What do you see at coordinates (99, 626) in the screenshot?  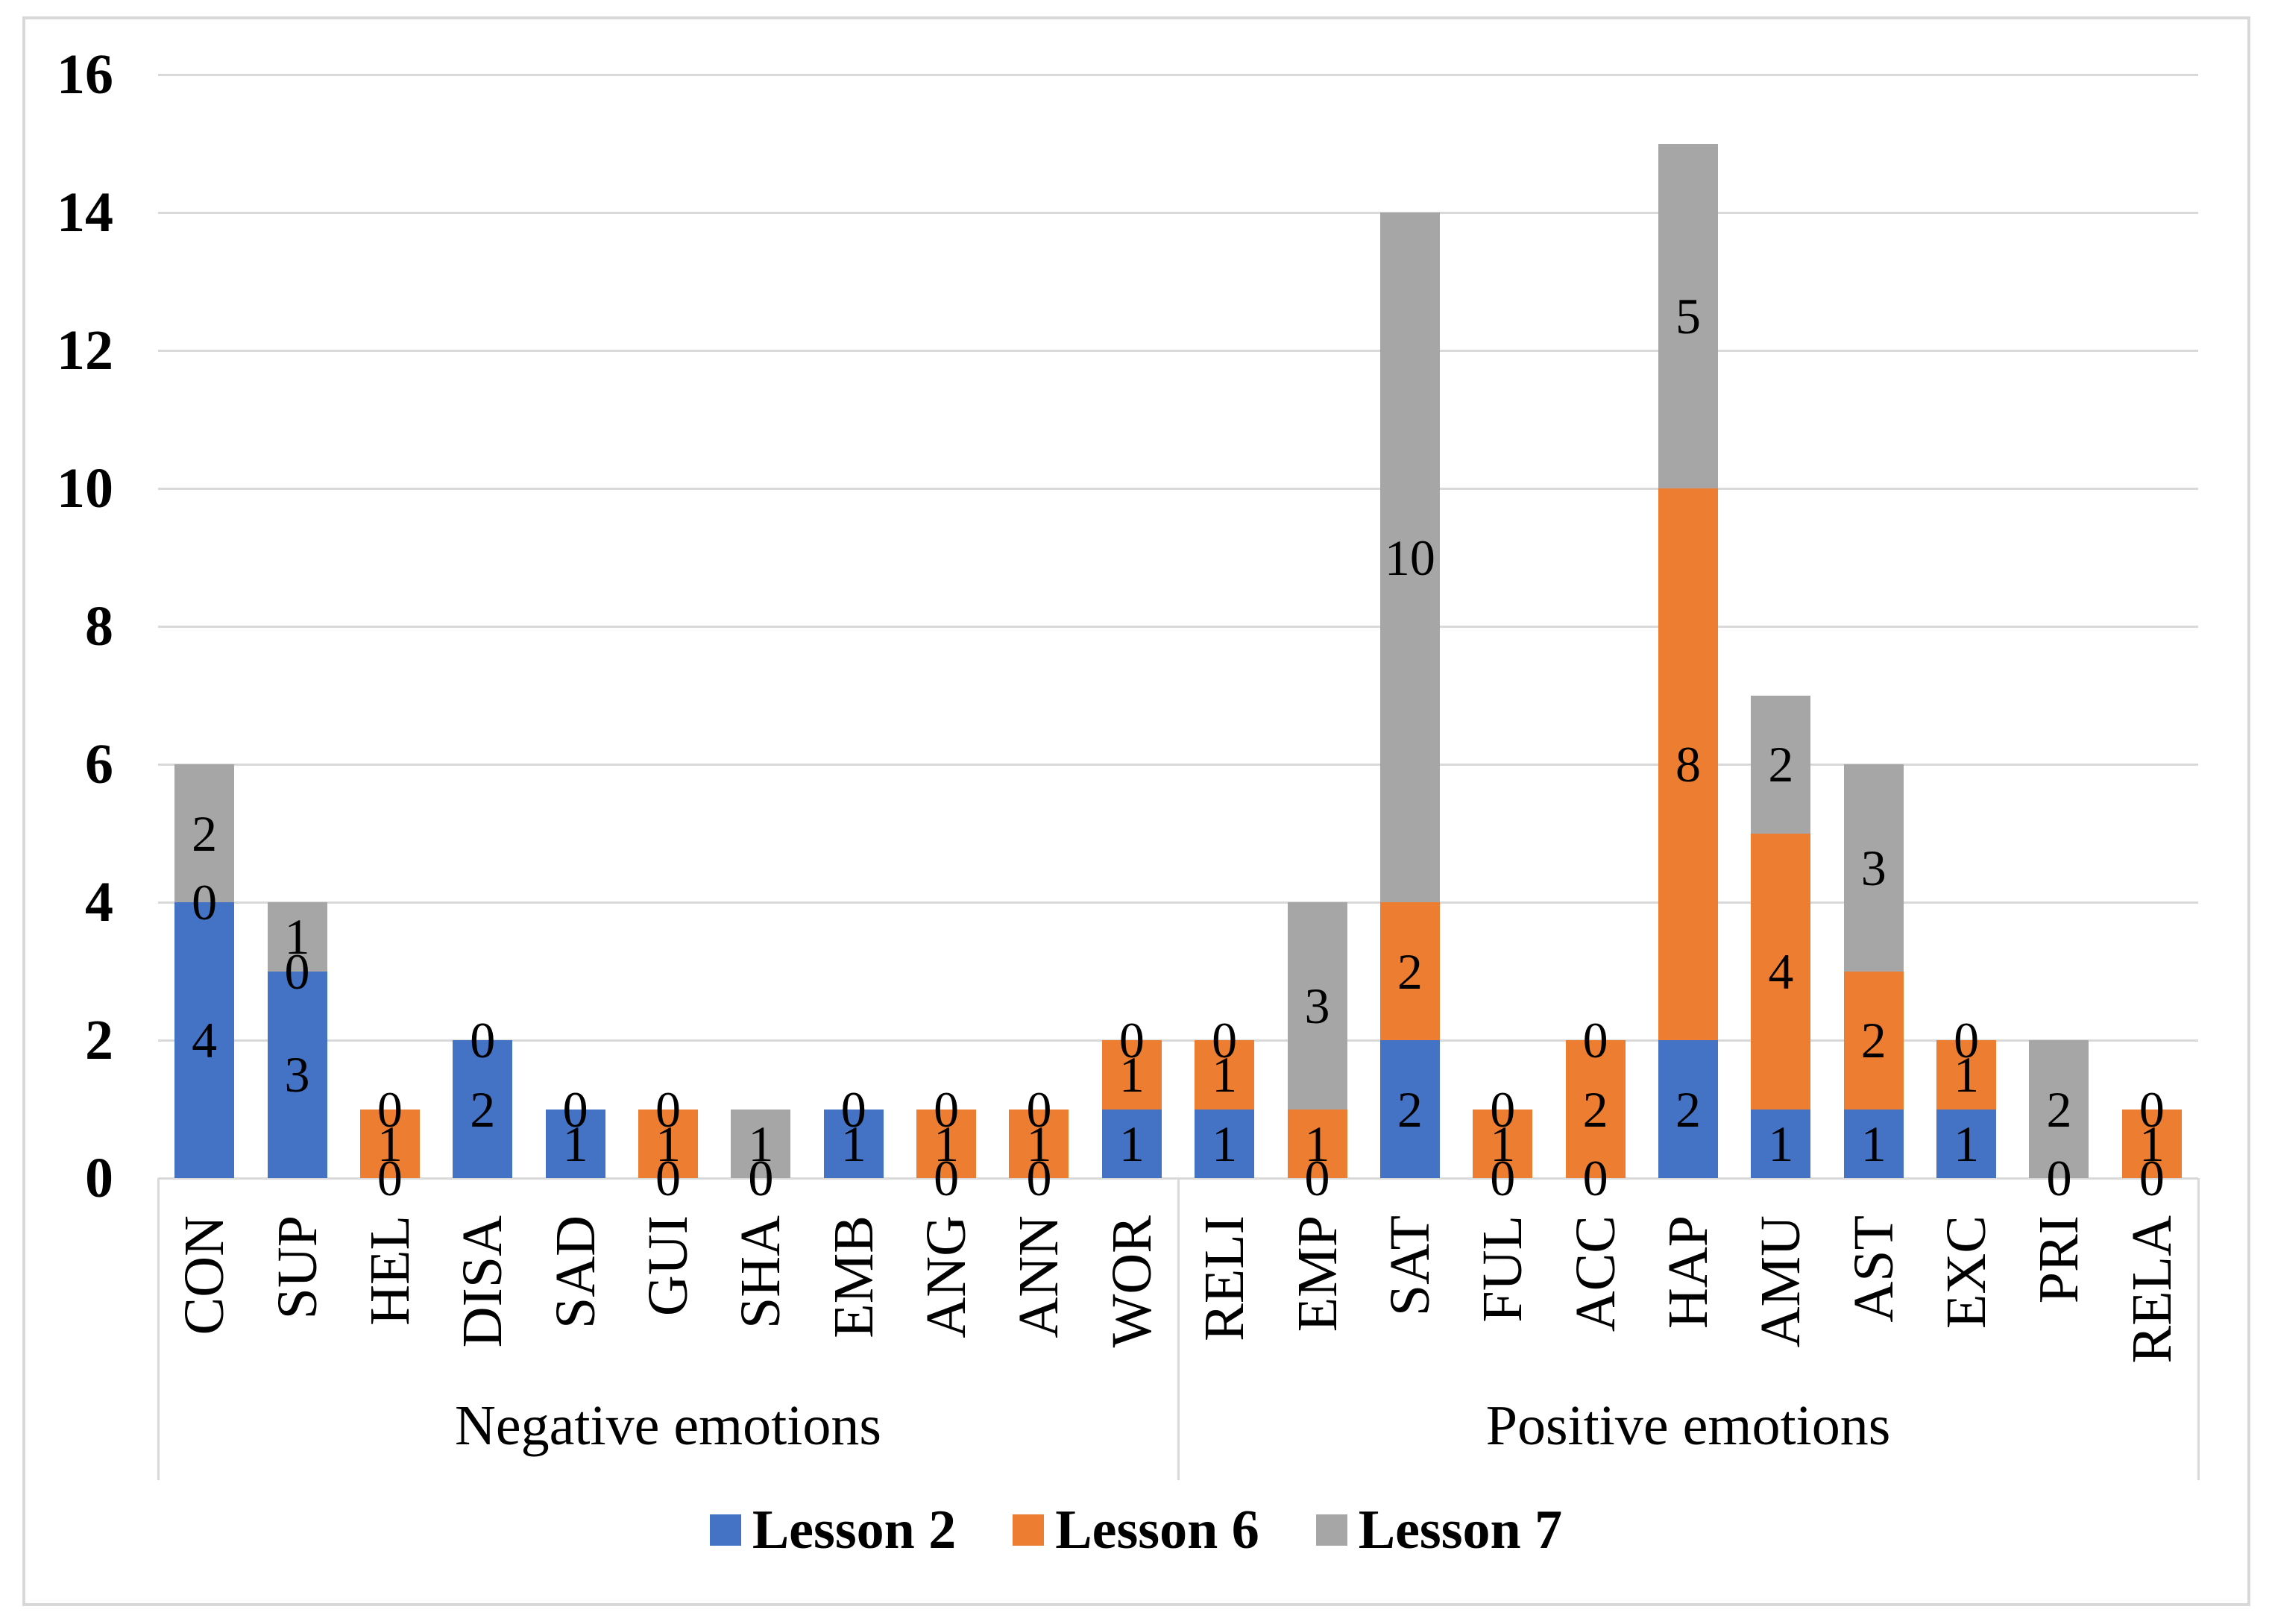 I see `y-axis-tick-label: 8` at bounding box center [99, 626].